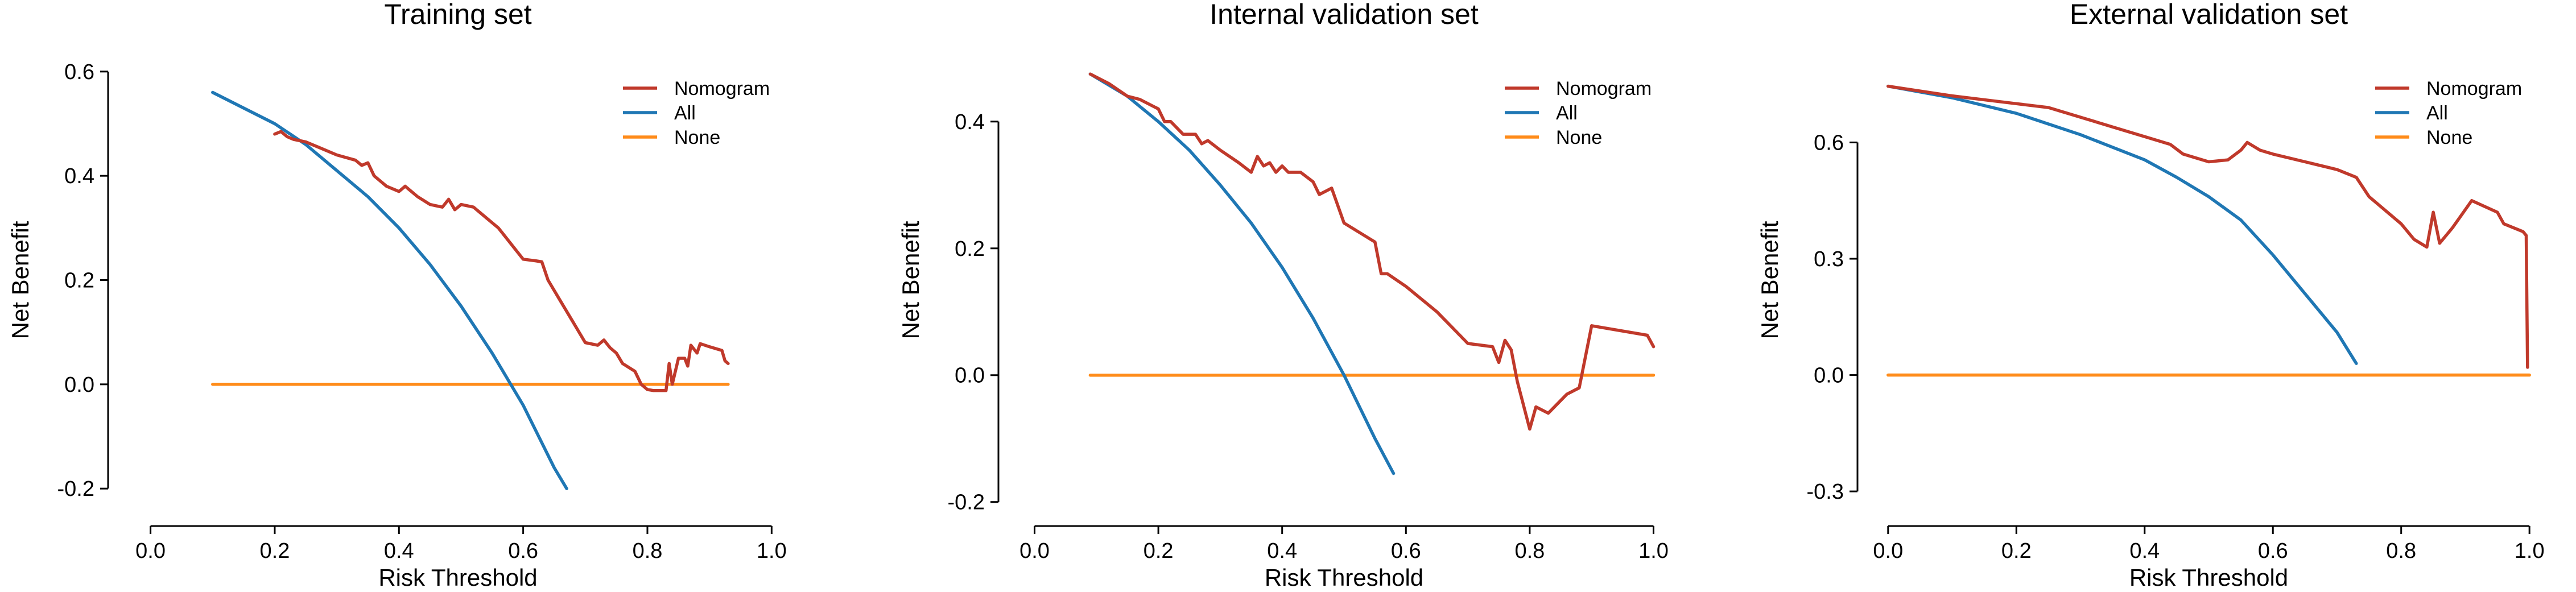 The image size is (2576, 592). I want to click on panel-title: Training set, so click(458, 15).